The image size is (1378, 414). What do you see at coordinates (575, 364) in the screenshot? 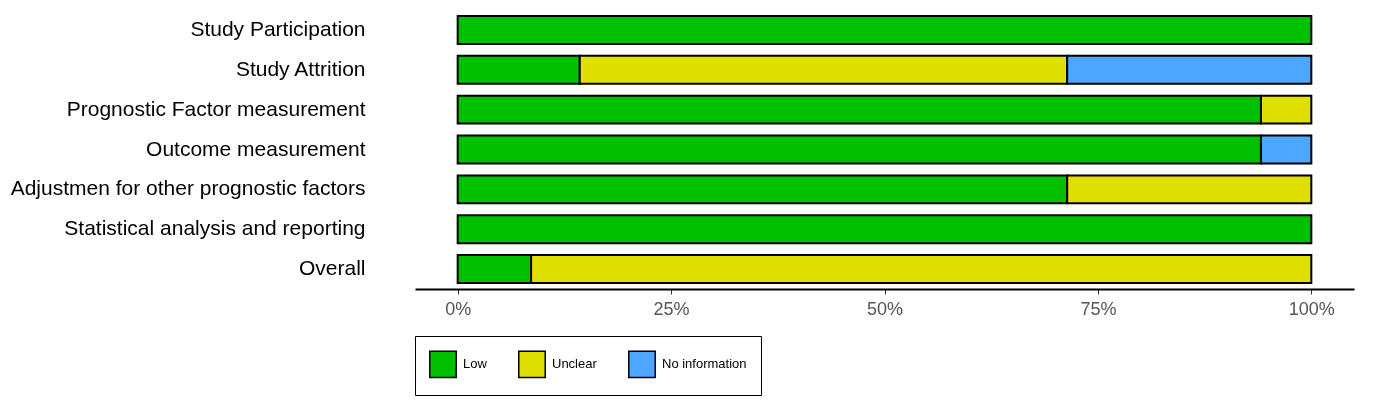
I see `legend-label: Unclear` at bounding box center [575, 364].